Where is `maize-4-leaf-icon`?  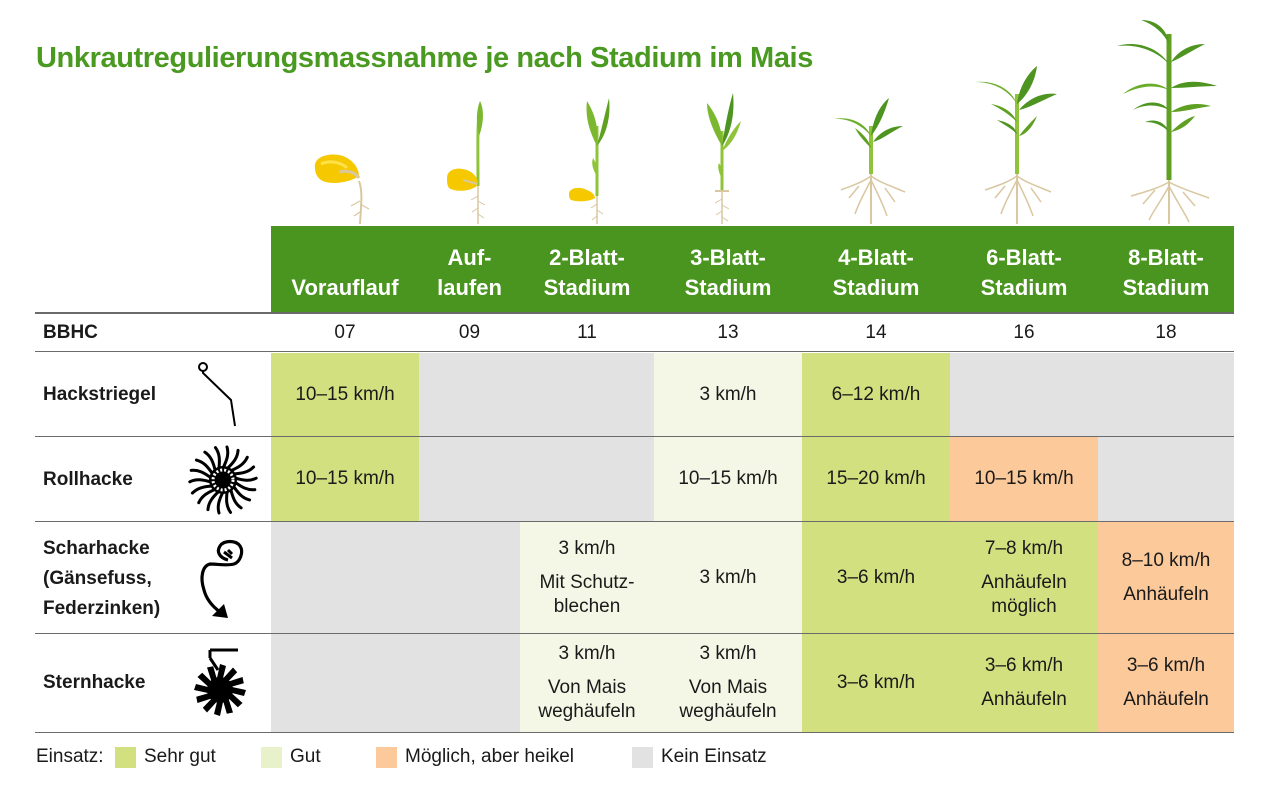
maize-4-leaf-icon is located at coordinates (869, 161).